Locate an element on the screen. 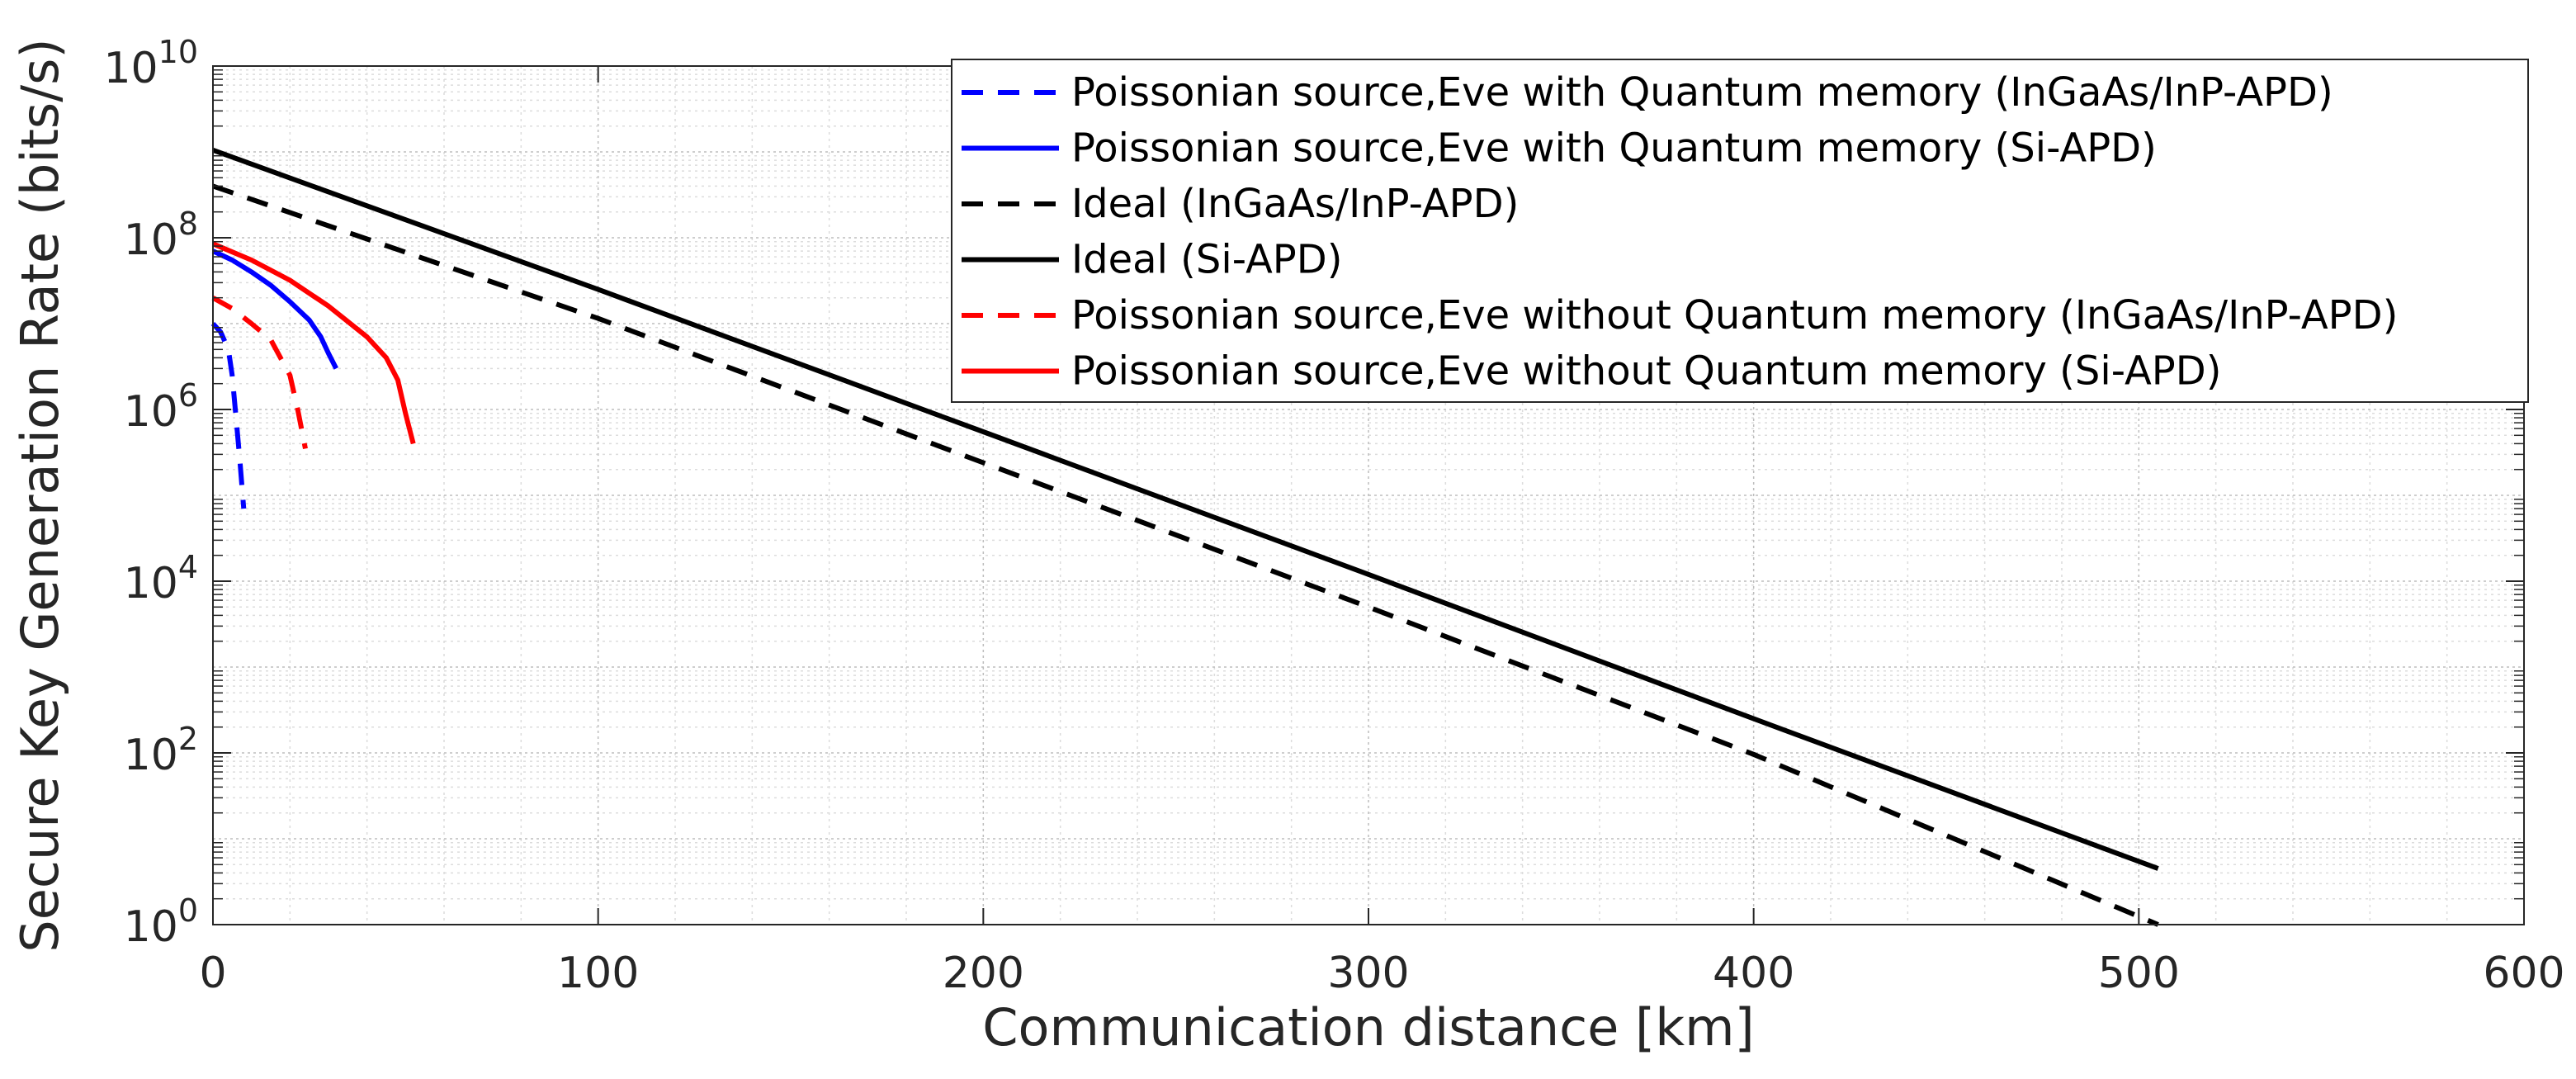 The width and height of the screenshot is (2576, 1079). y-tick-label: 10² is located at coordinates (161, 750).